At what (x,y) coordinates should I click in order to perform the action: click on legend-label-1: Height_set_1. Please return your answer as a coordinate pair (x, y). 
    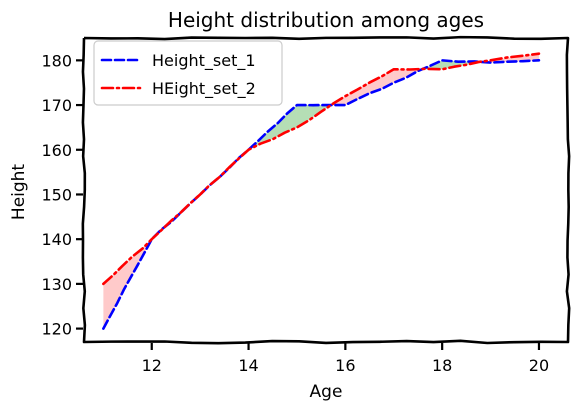
    Looking at the image, I should click on (204, 61).